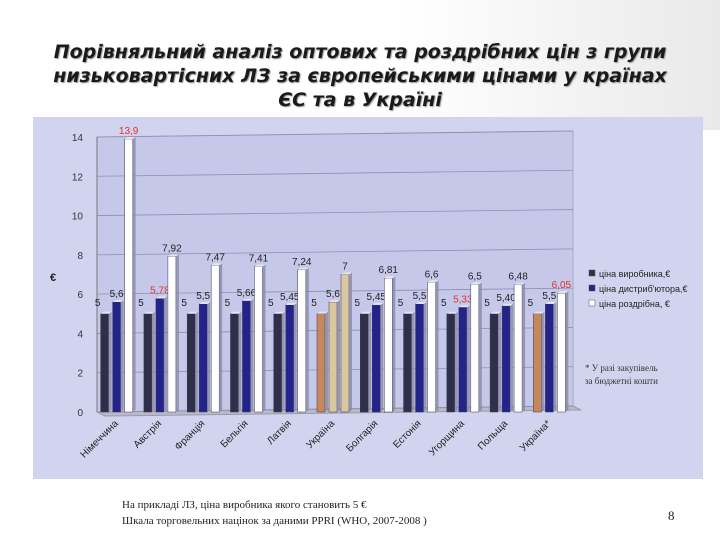 This screenshot has width=720, height=540. Describe the element at coordinates (302, 262) in the screenshot. I see `data-label: 7,24` at that location.